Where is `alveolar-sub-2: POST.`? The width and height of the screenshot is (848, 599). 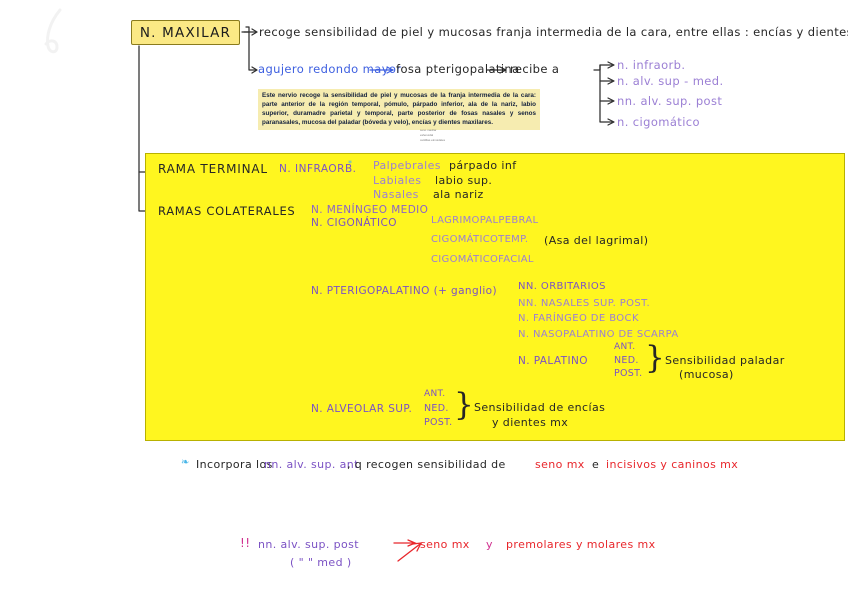
alveolar-sub-2: POST. is located at coordinates (438, 422).